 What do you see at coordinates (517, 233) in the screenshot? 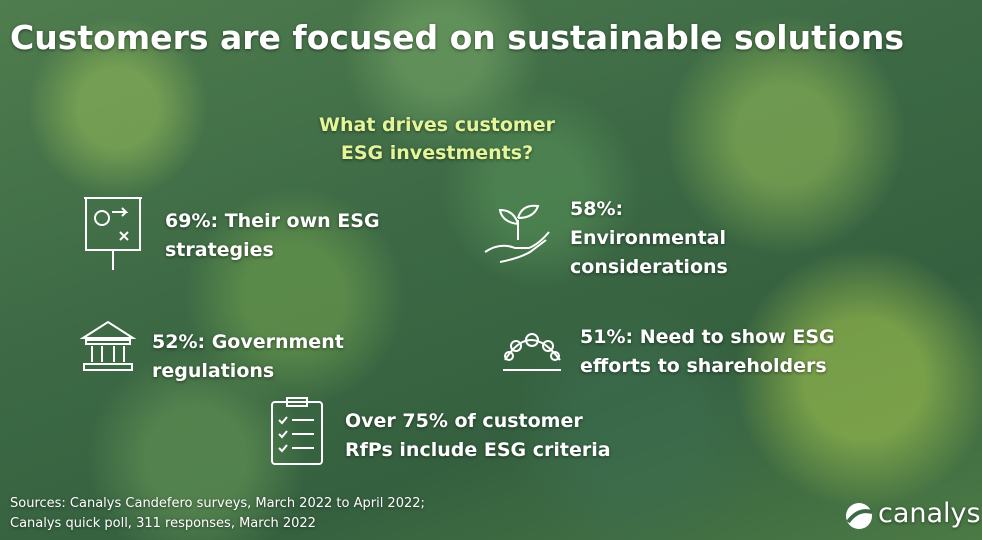
I see `plant-icon` at bounding box center [517, 233].